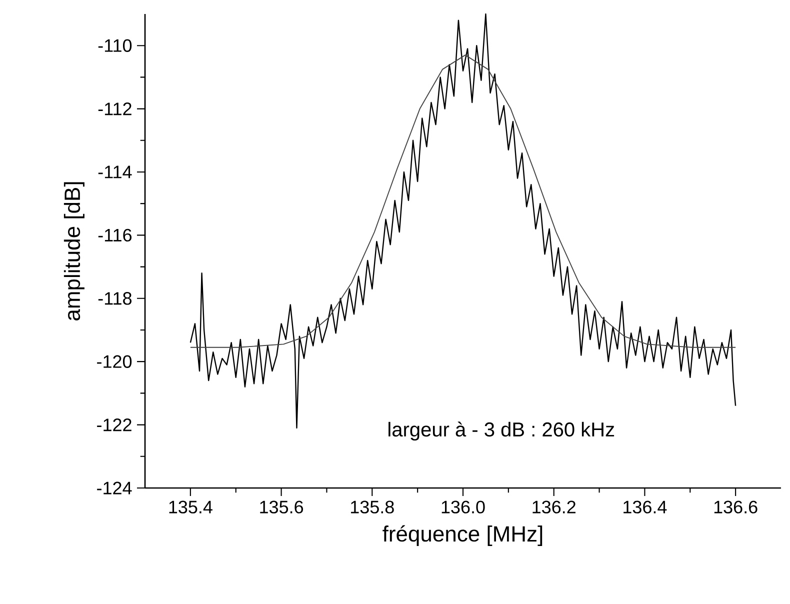 The height and width of the screenshot is (604, 790). What do you see at coordinates (501, 431) in the screenshot?
I see `annotation: largeur à - 3 dB : 260 kHz` at bounding box center [501, 431].